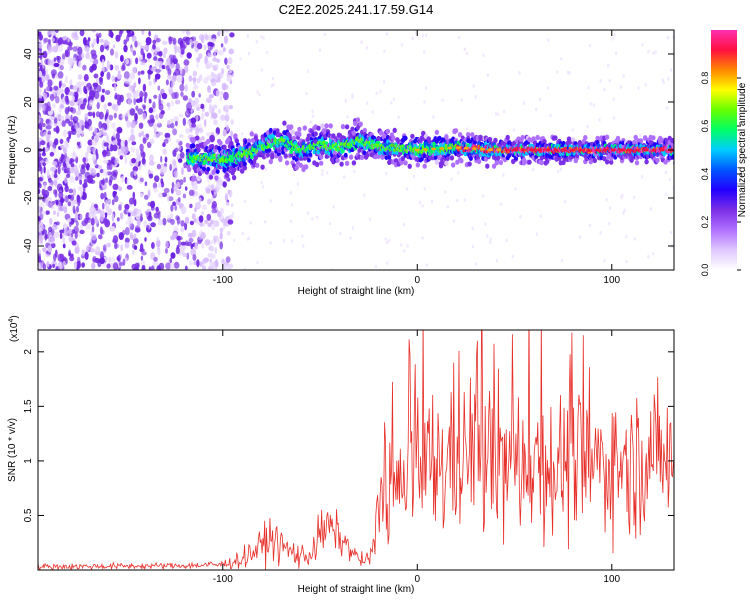  Describe the element at coordinates (356, 291) in the screenshot. I see `spectrogram-x-label: Height of straight line (km)` at that location.